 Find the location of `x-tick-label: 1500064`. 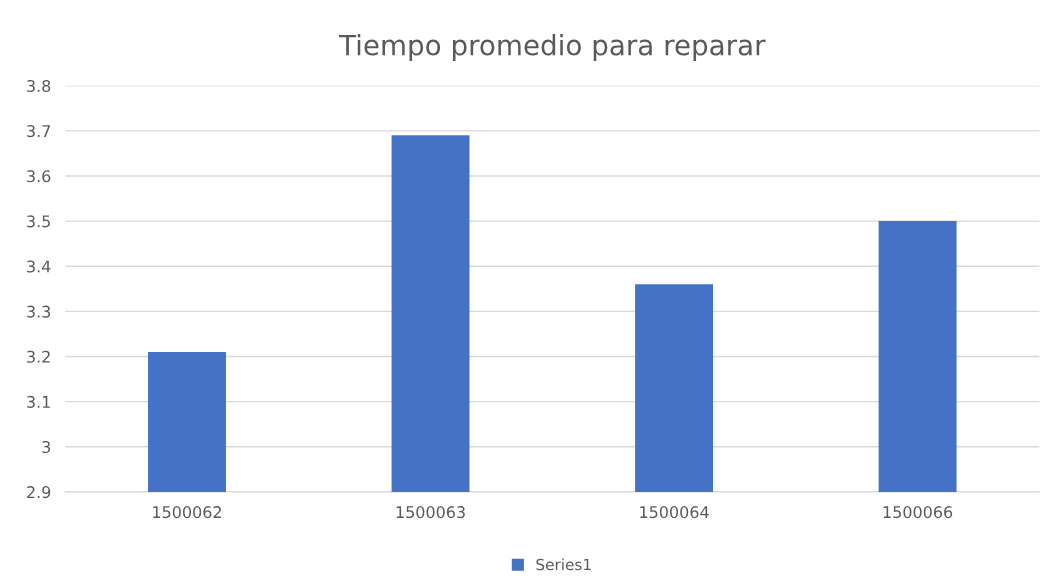

x-tick-label: 1500064 is located at coordinates (674, 512).